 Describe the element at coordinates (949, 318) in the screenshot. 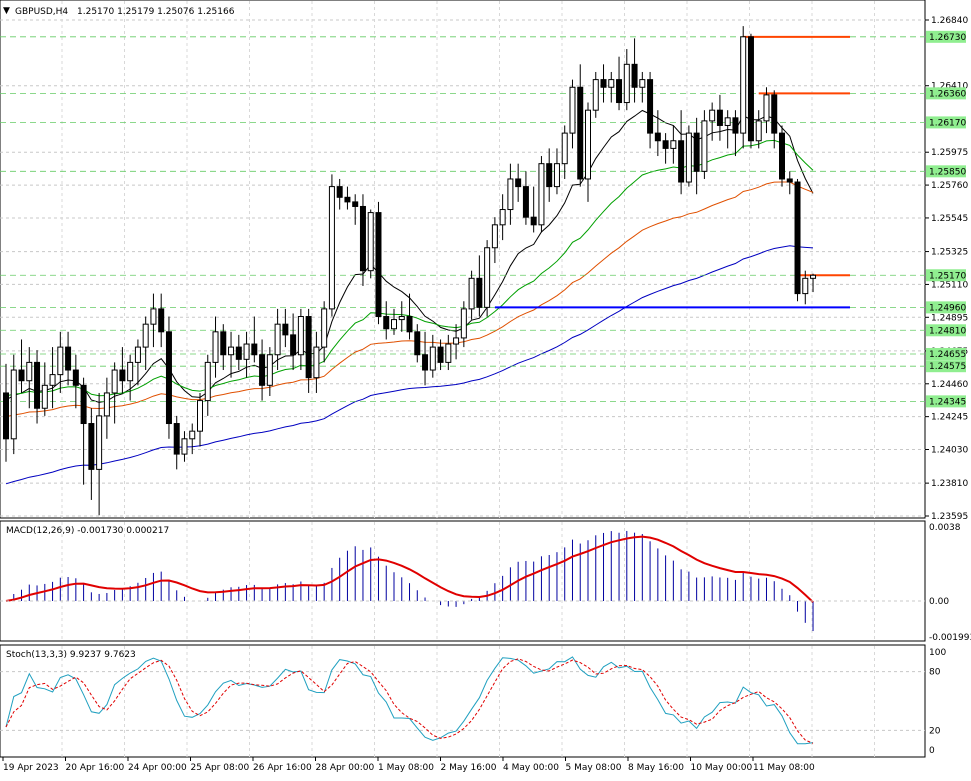

I see `price-tick-label: 1.24895` at that location.